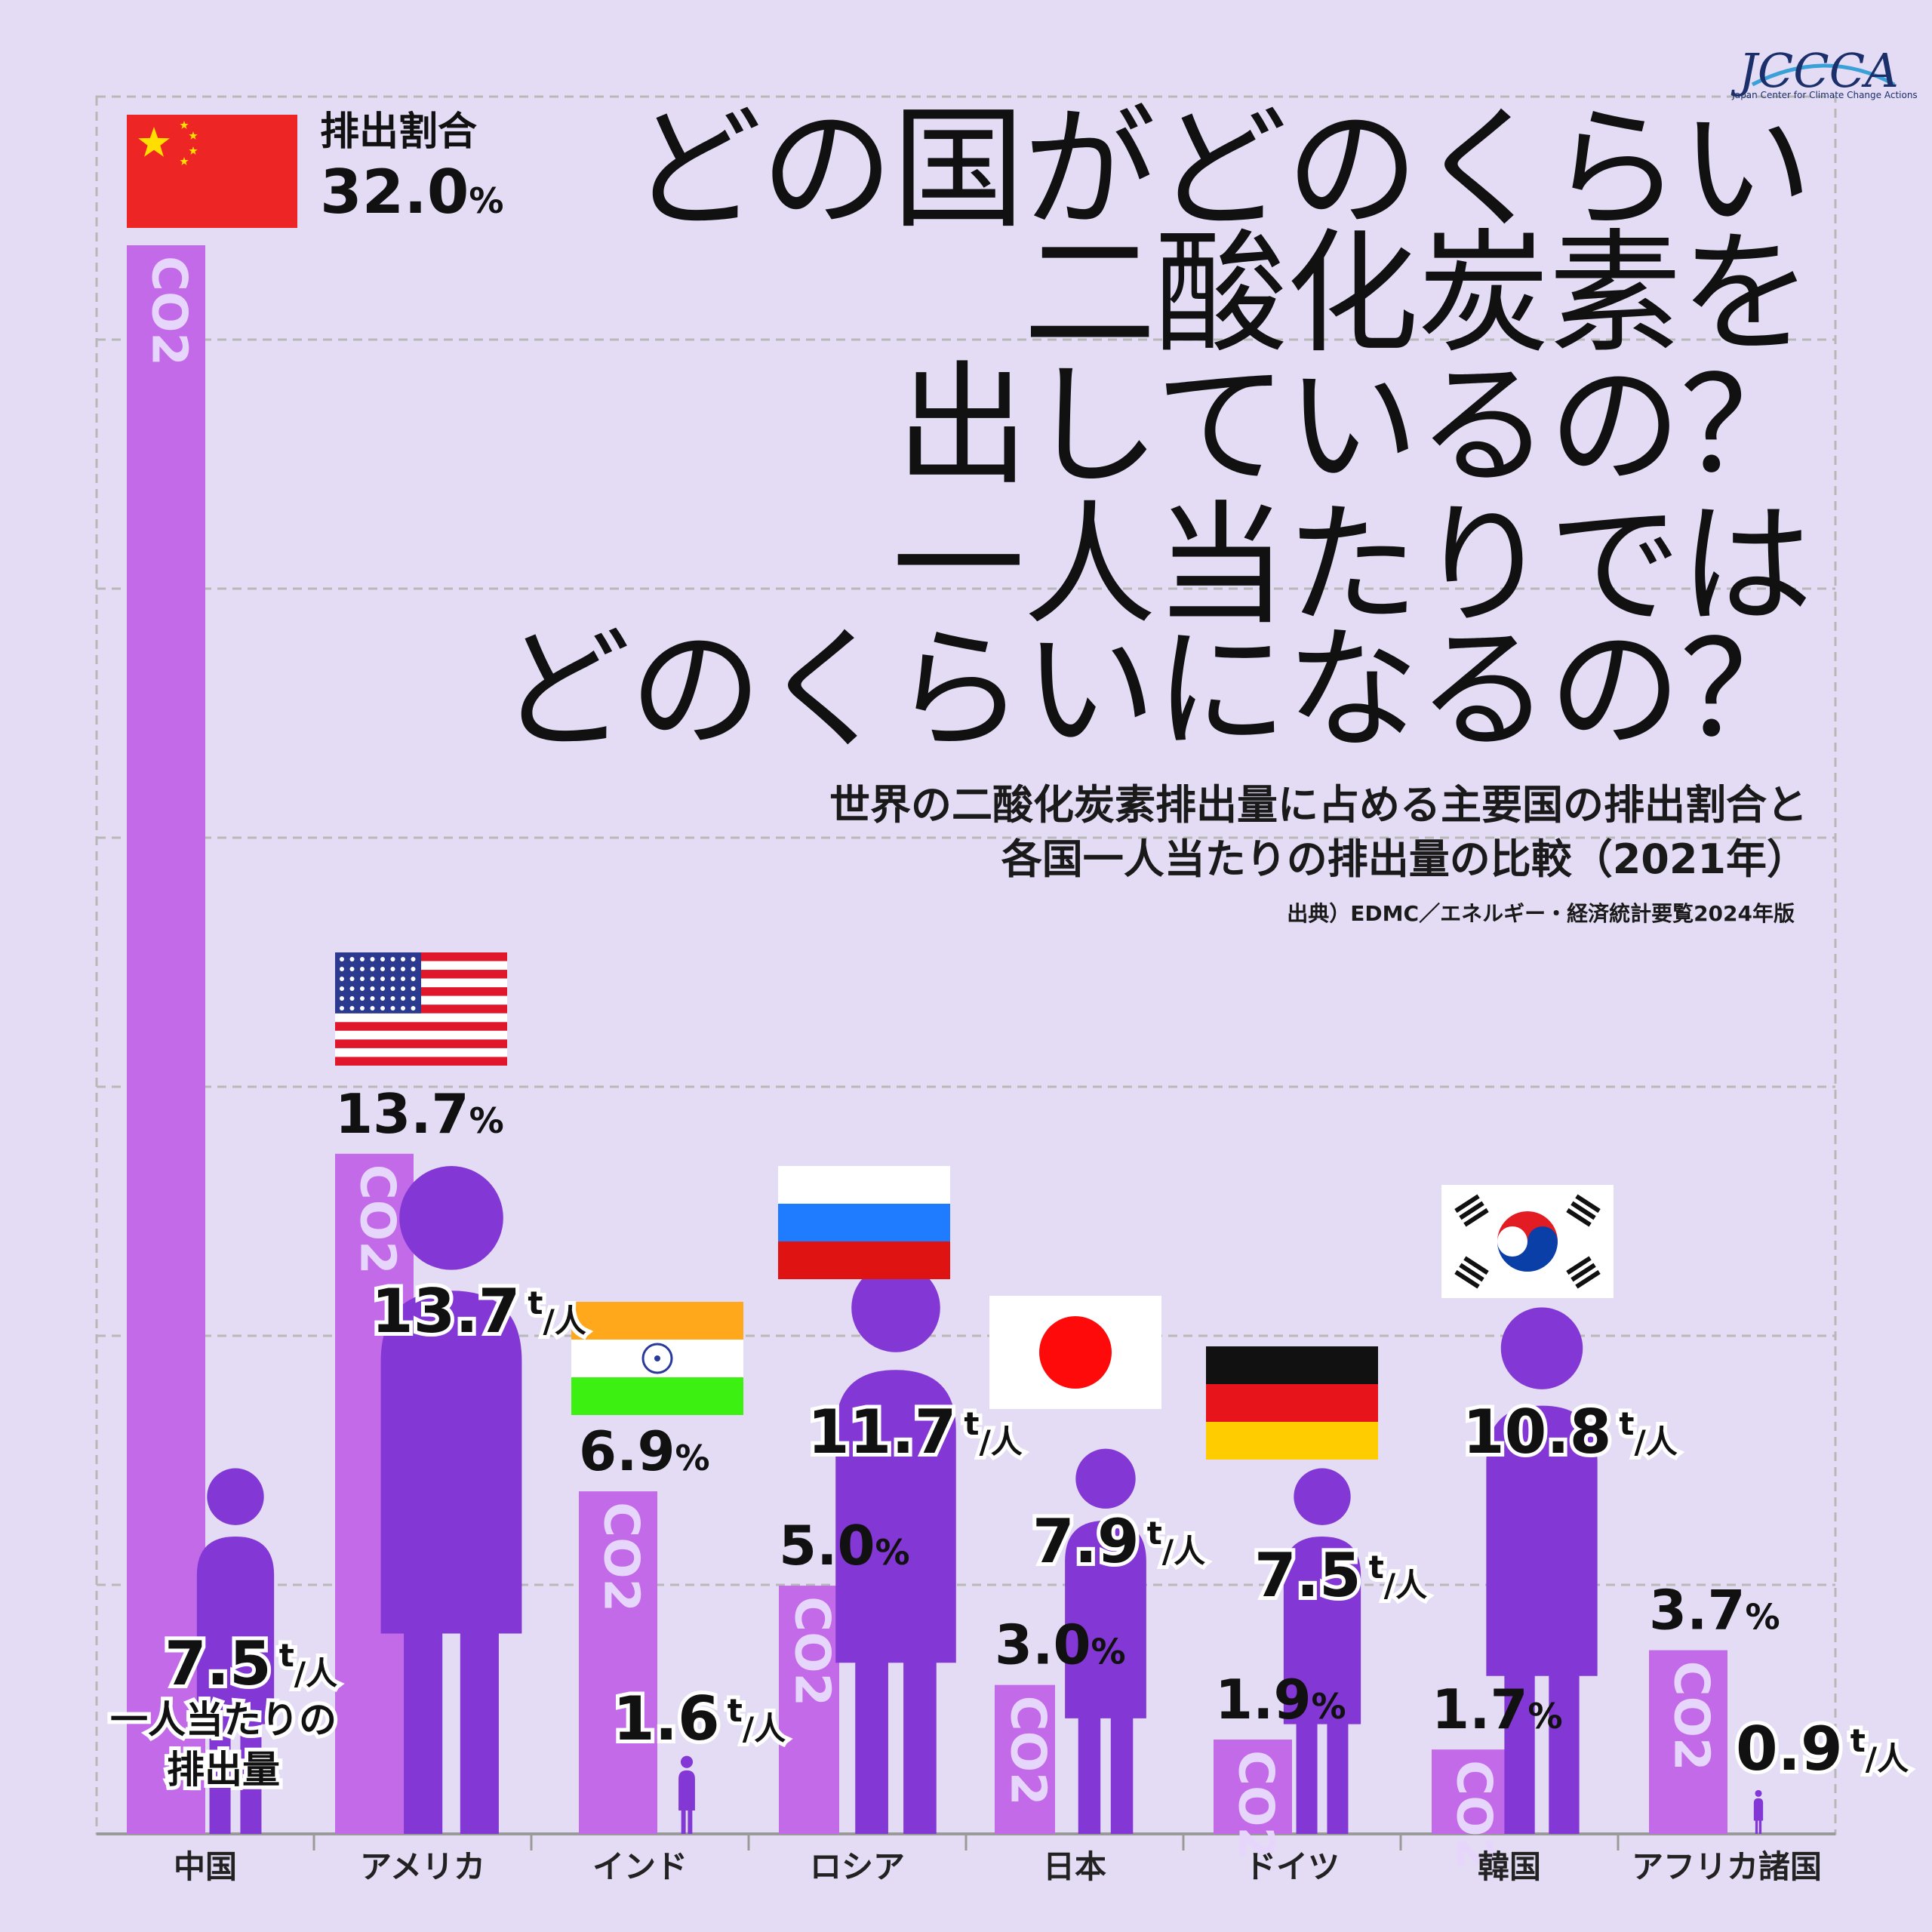 The width and height of the screenshot is (1932, 1932). What do you see at coordinates (1074, 1866) in the screenshot?
I see `category-label: 日本` at bounding box center [1074, 1866].